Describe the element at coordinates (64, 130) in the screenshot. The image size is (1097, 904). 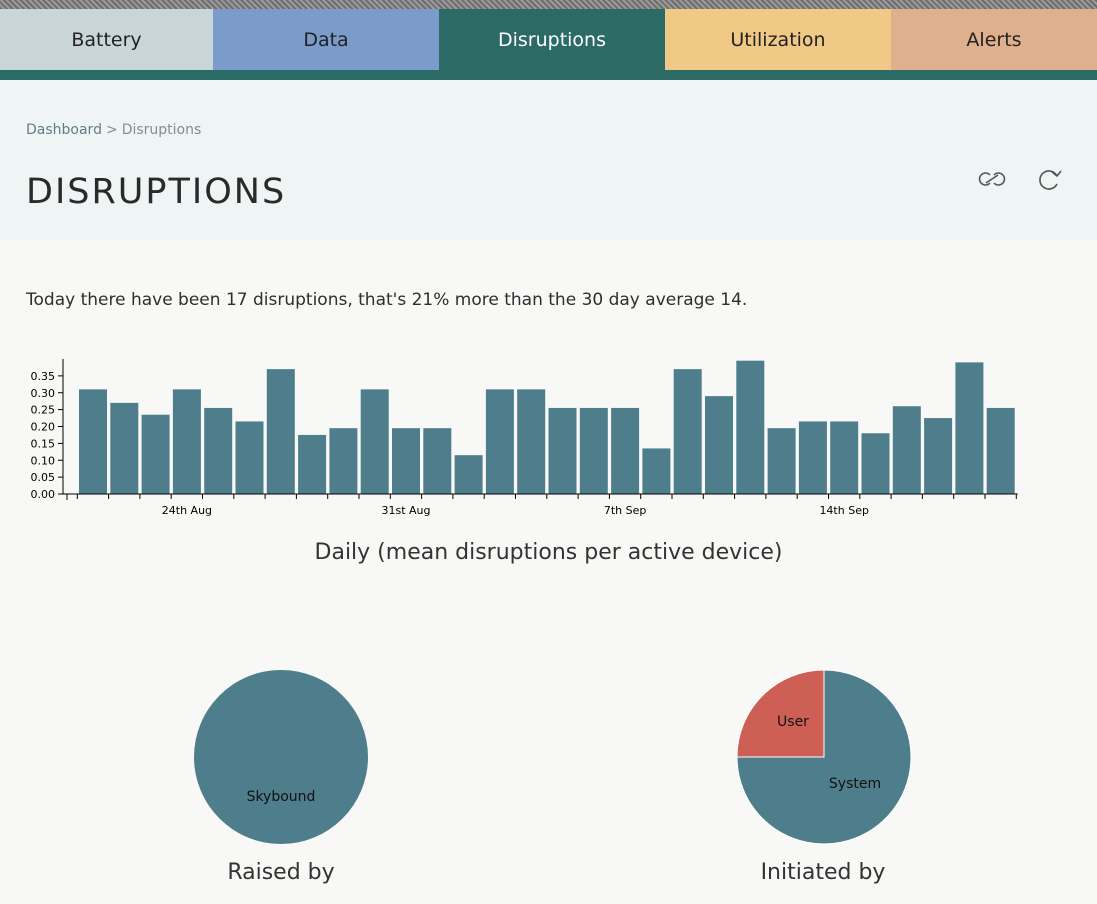
I see `breadcrumb-dashboard-link: Dashboard` at that location.